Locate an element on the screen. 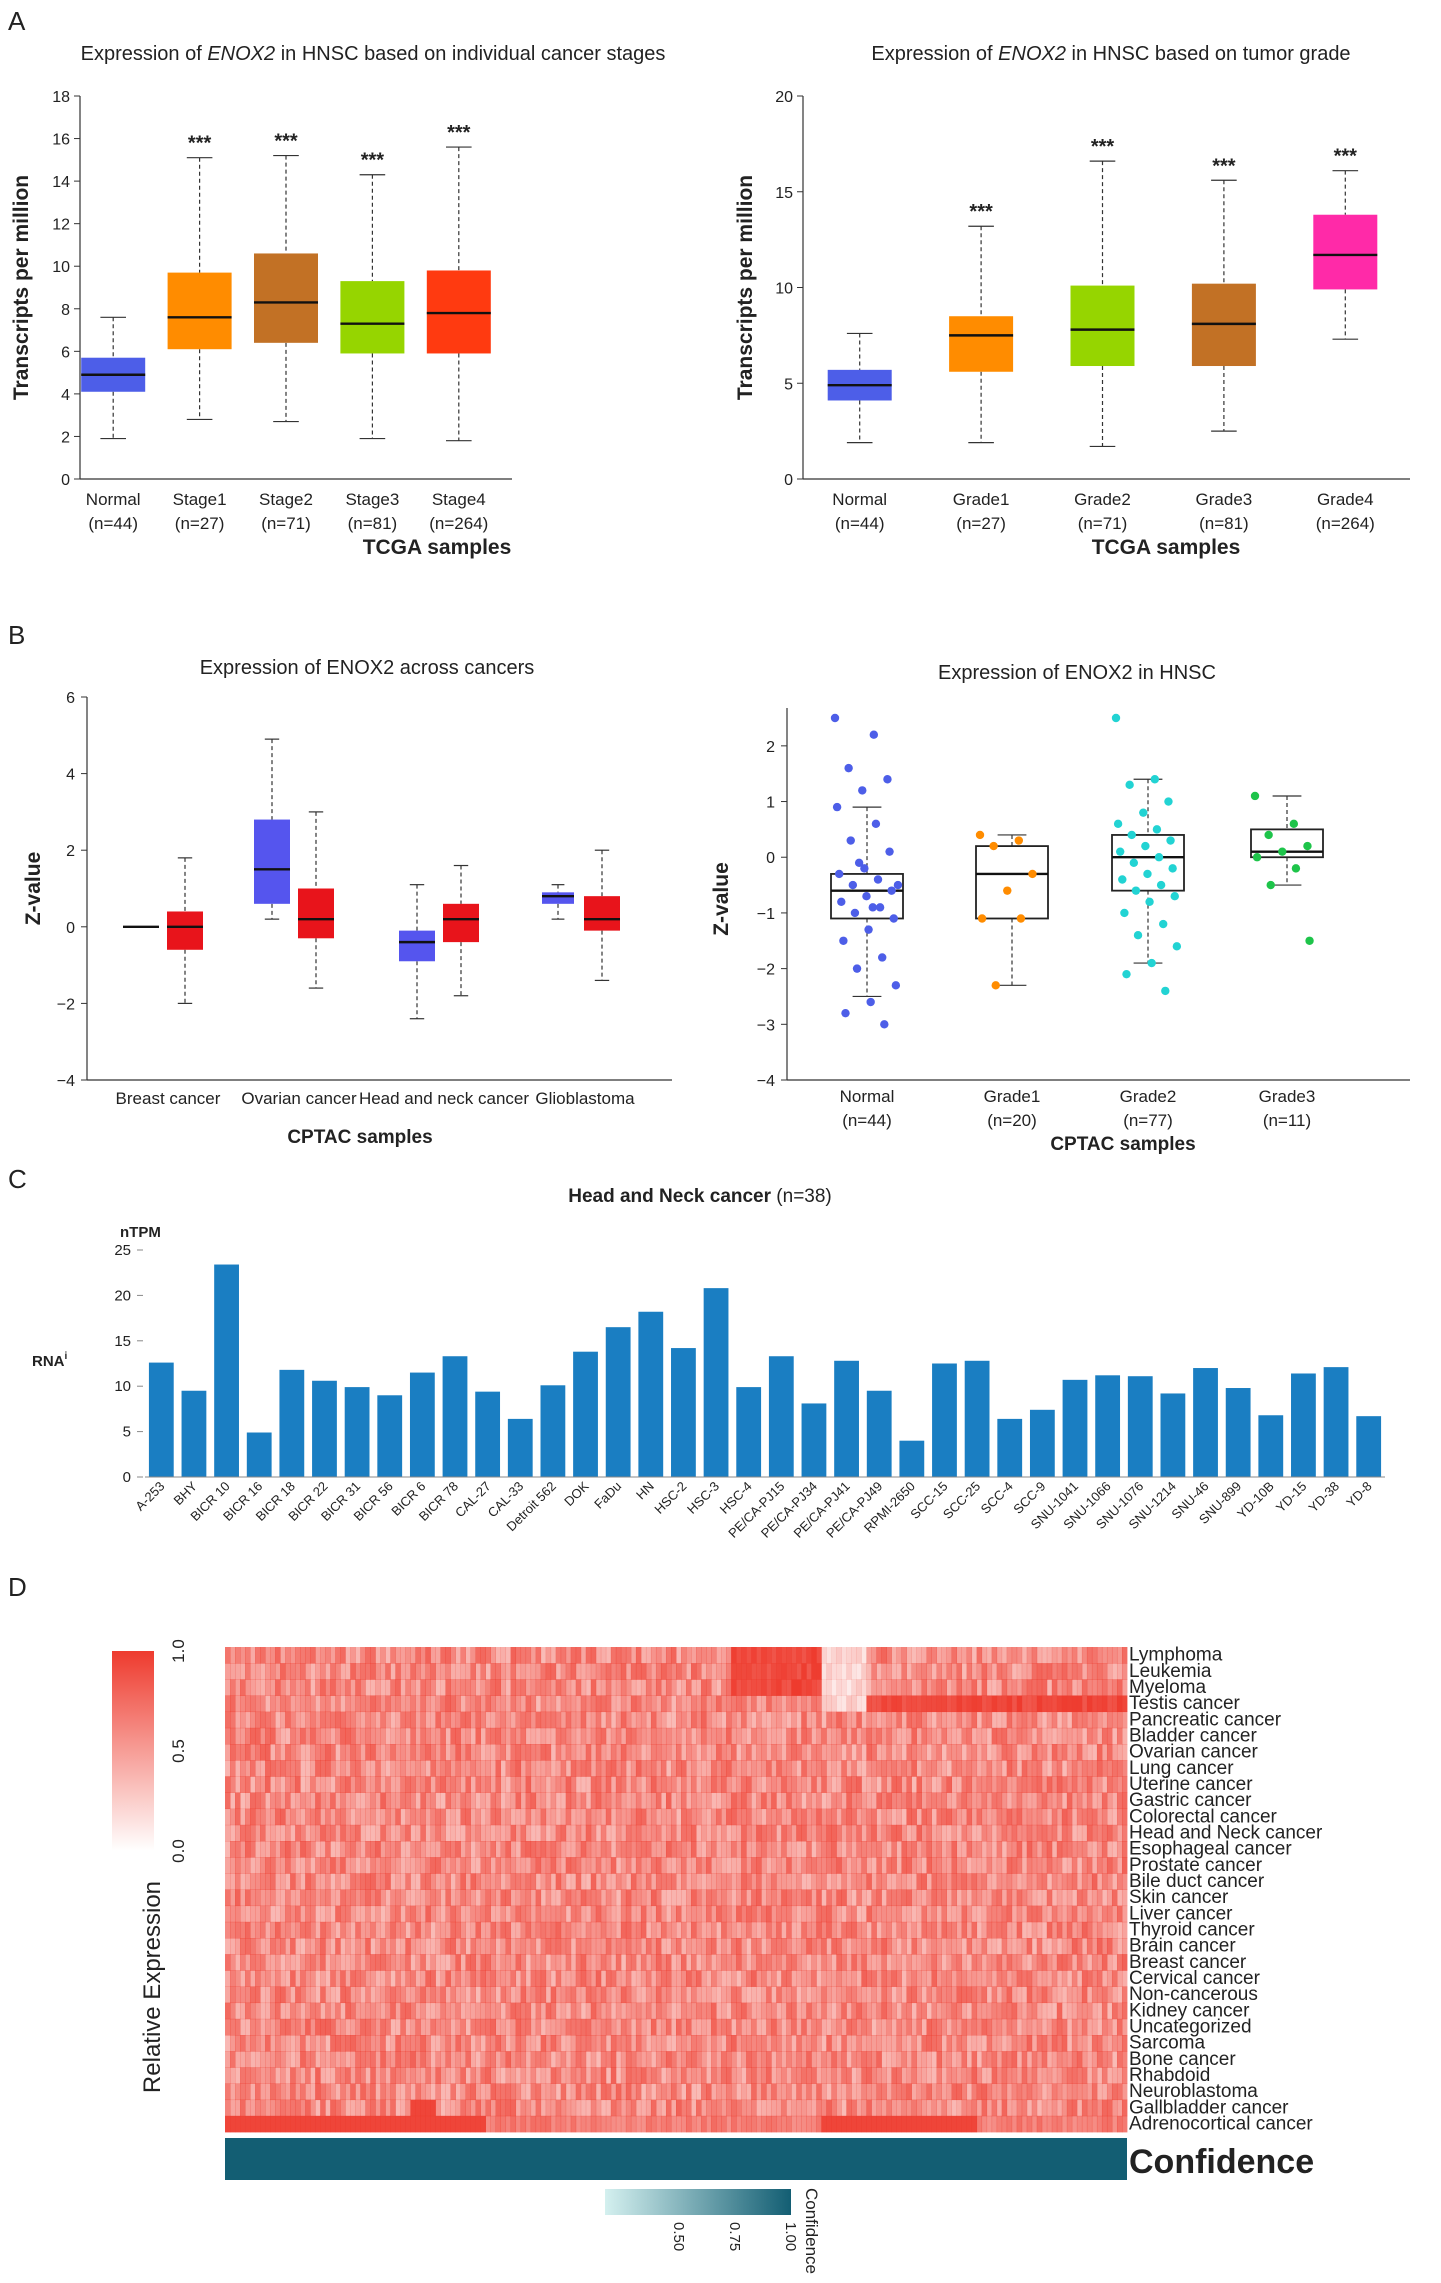 This screenshot has height=2283, width=1441. chart-b1-box-tumor-3-box is located at coordinates (602, 913).